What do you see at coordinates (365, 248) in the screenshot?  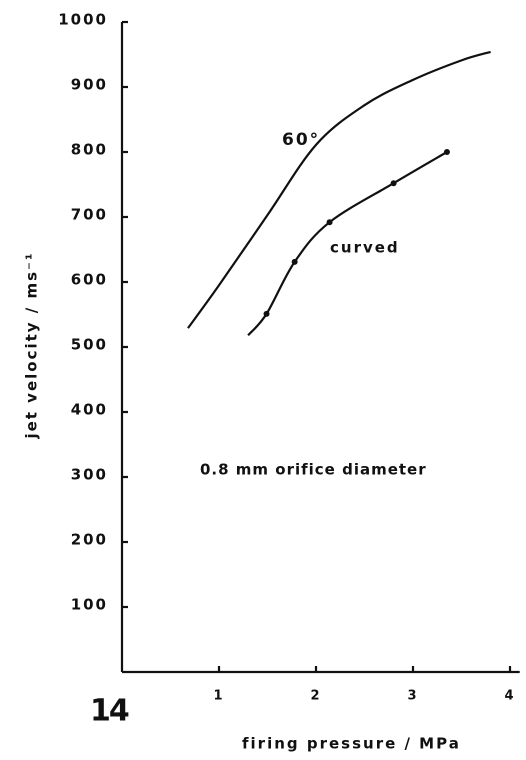 I see `series-label: curved` at bounding box center [365, 248].